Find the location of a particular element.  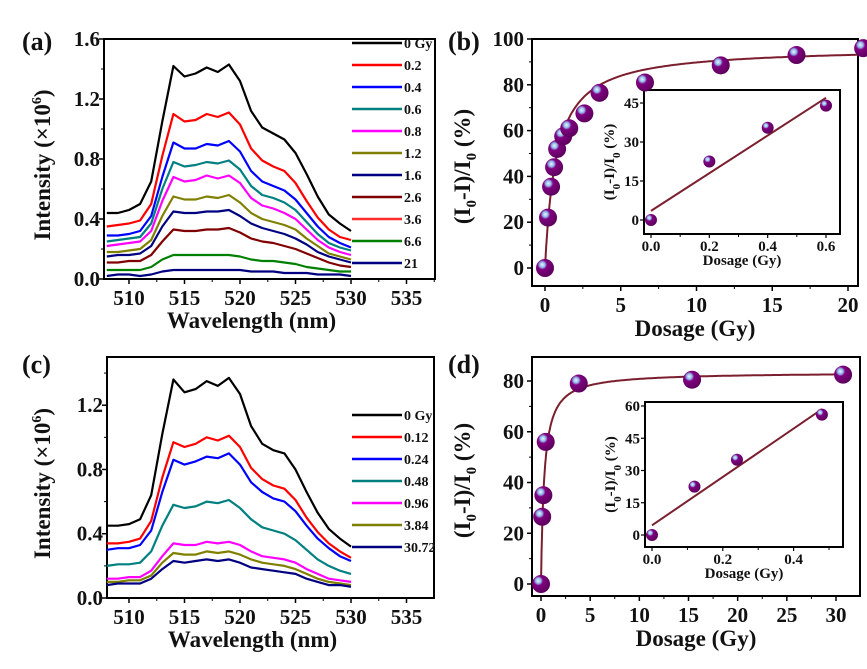

panel-label: (b) is located at coordinates (464, 41).